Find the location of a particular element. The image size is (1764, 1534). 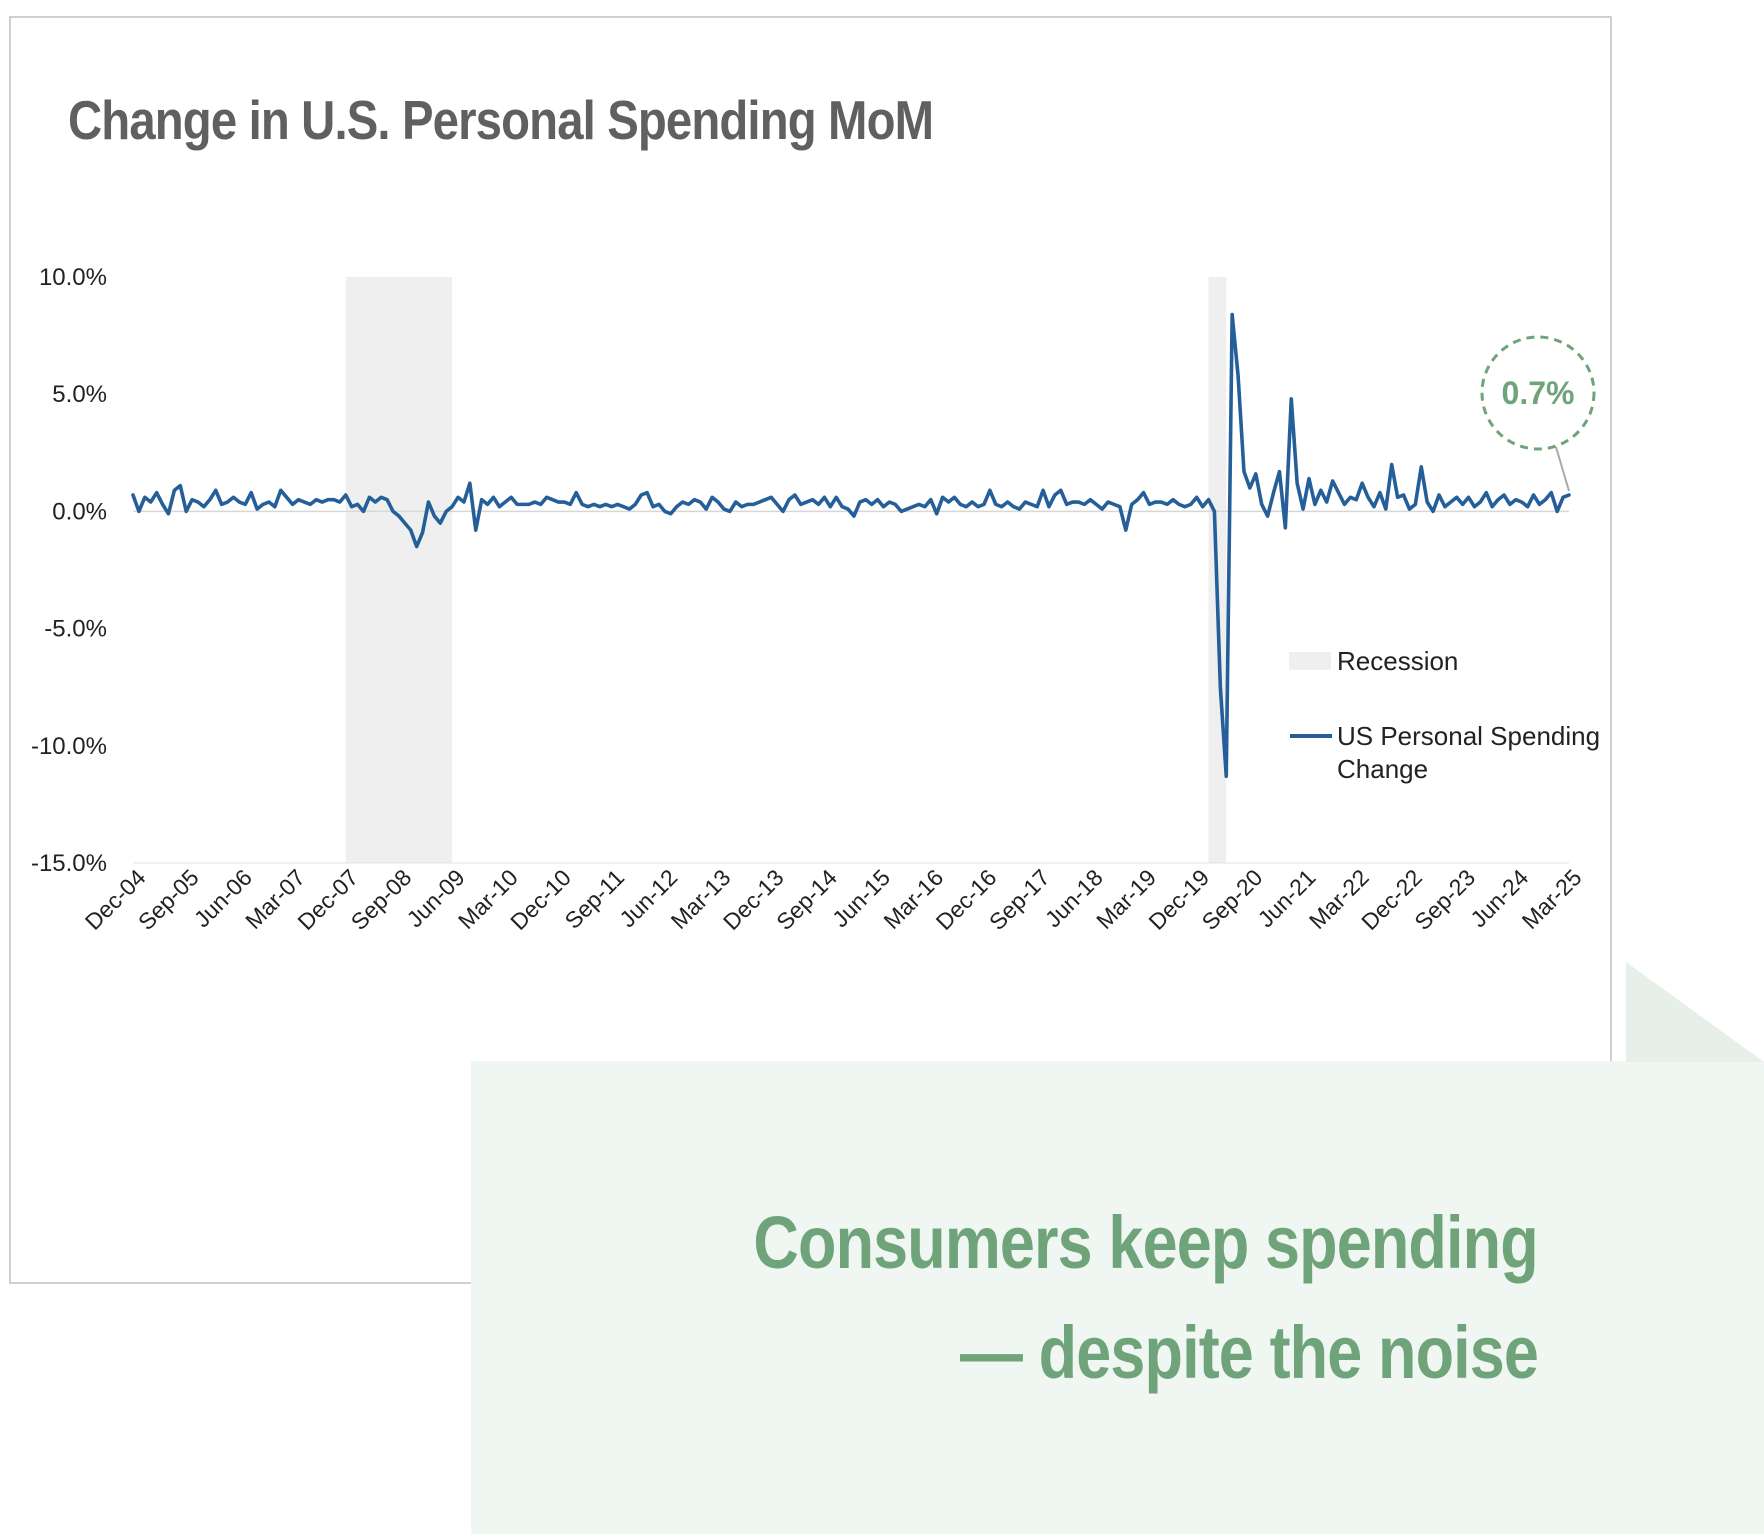

y-axis: 10.0% 5.0% 0.0% -5.0% -10.0% -15.0% is located at coordinates (69, 570).